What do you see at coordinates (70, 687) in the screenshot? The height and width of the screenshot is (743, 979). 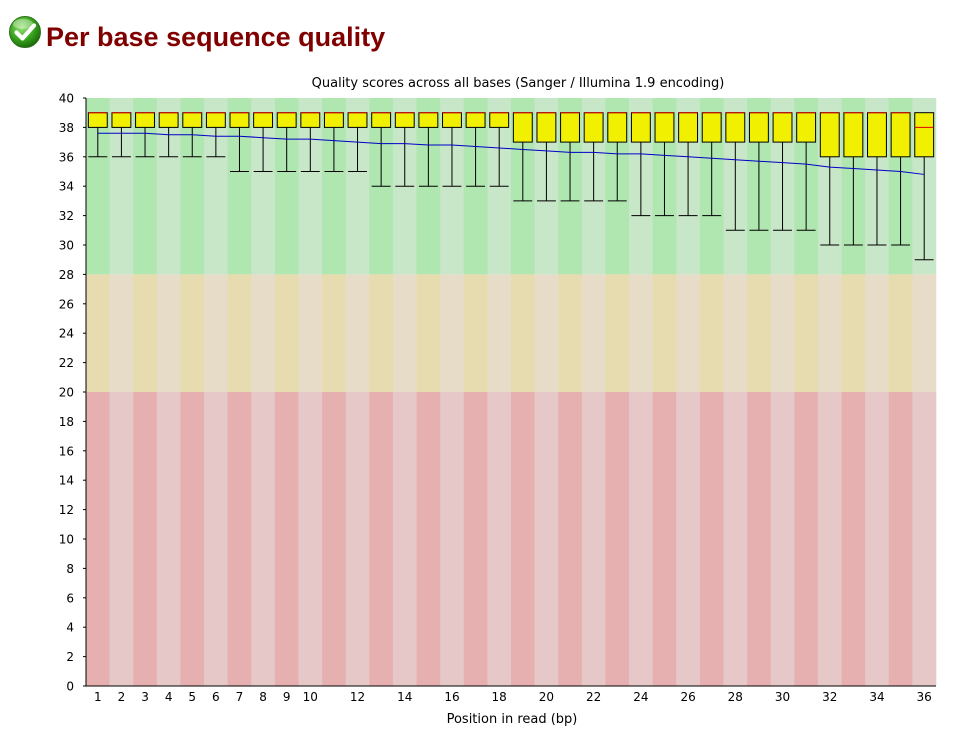 I see `y-tick-label: 0` at bounding box center [70, 687].